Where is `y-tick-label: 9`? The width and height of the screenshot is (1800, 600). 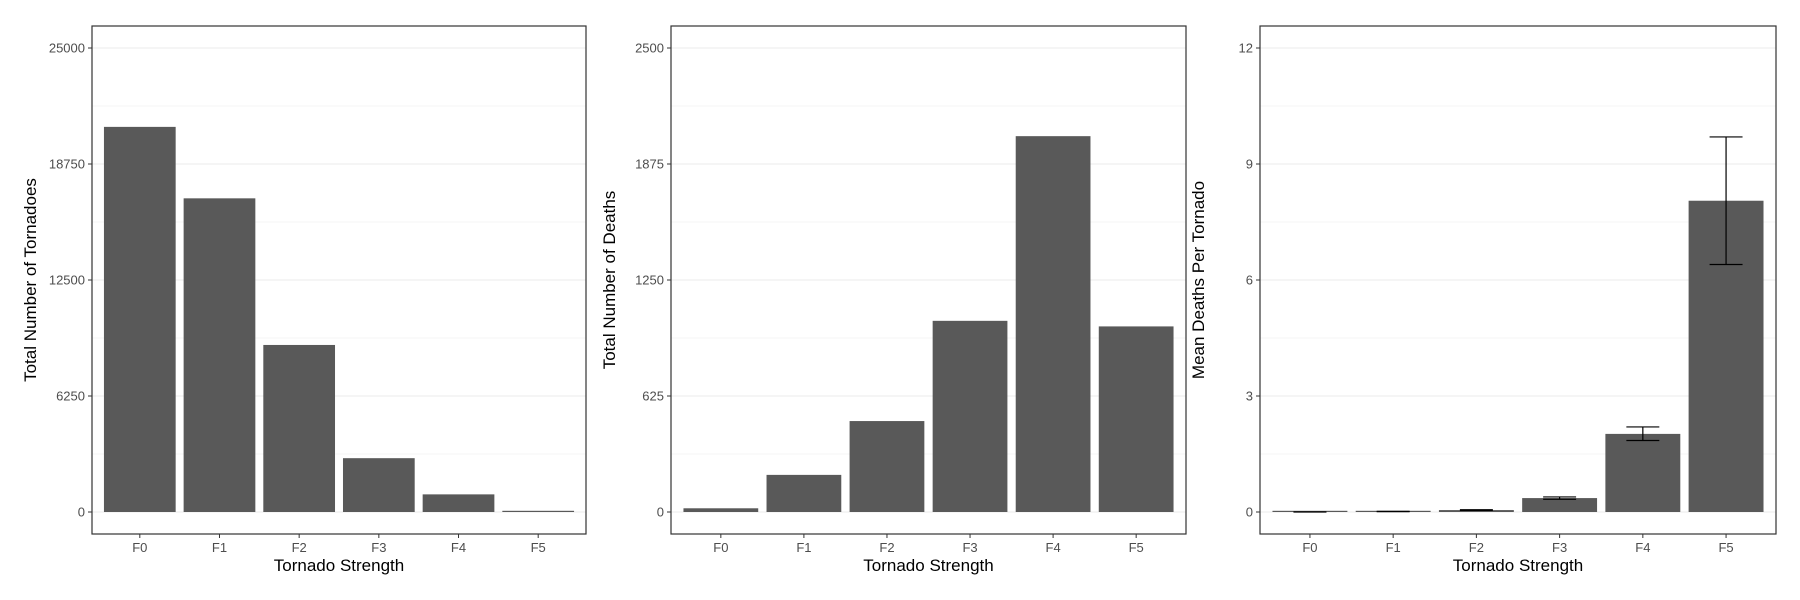 y-tick-label: 9 is located at coordinates (1249, 164).